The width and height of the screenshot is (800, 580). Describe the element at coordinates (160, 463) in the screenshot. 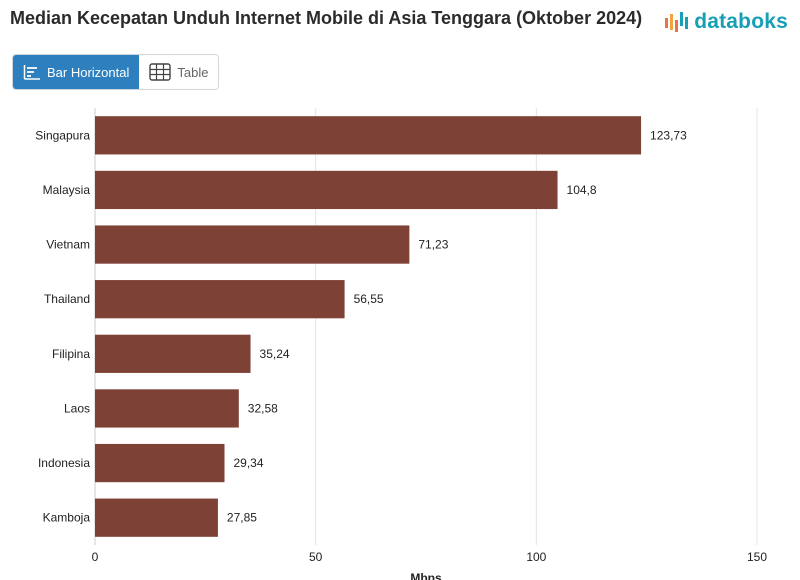

I see `bar-indonesia` at that location.